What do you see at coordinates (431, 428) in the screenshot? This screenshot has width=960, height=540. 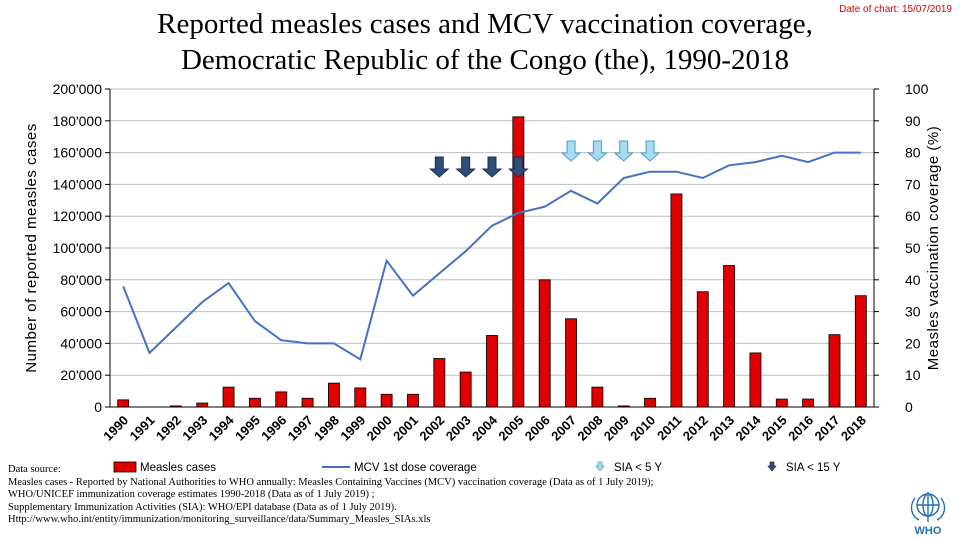 I see `x-tick-label: 2002` at bounding box center [431, 428].